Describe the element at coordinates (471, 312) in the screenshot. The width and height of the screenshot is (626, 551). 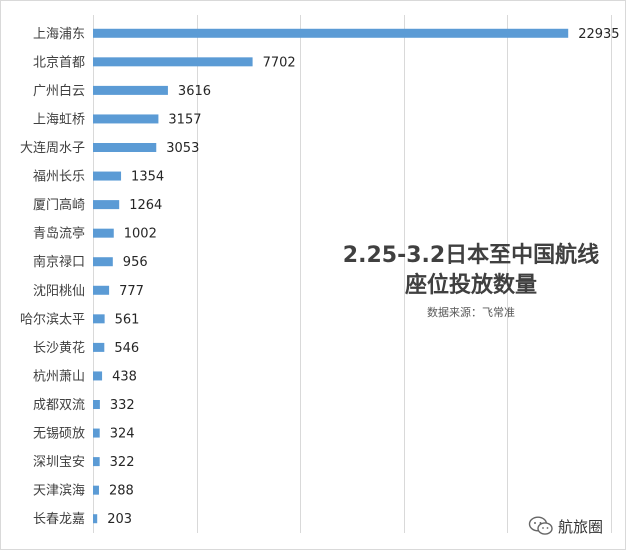
I see `chart-subtitle: 数据来源：飞常准` at that location.